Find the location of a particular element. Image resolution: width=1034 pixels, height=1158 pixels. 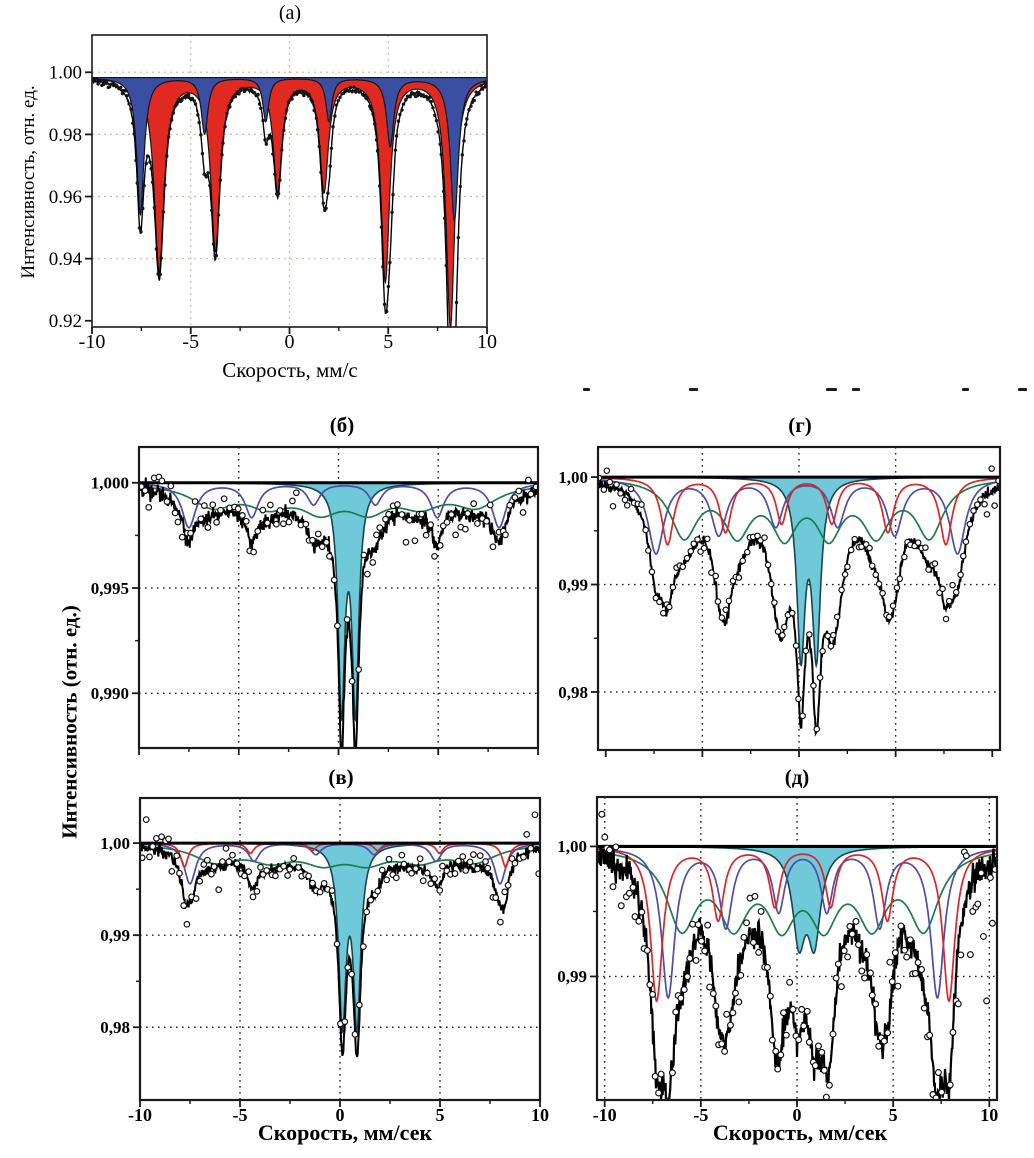

panel-a-title: (а) is located at coordinates (290, 13).